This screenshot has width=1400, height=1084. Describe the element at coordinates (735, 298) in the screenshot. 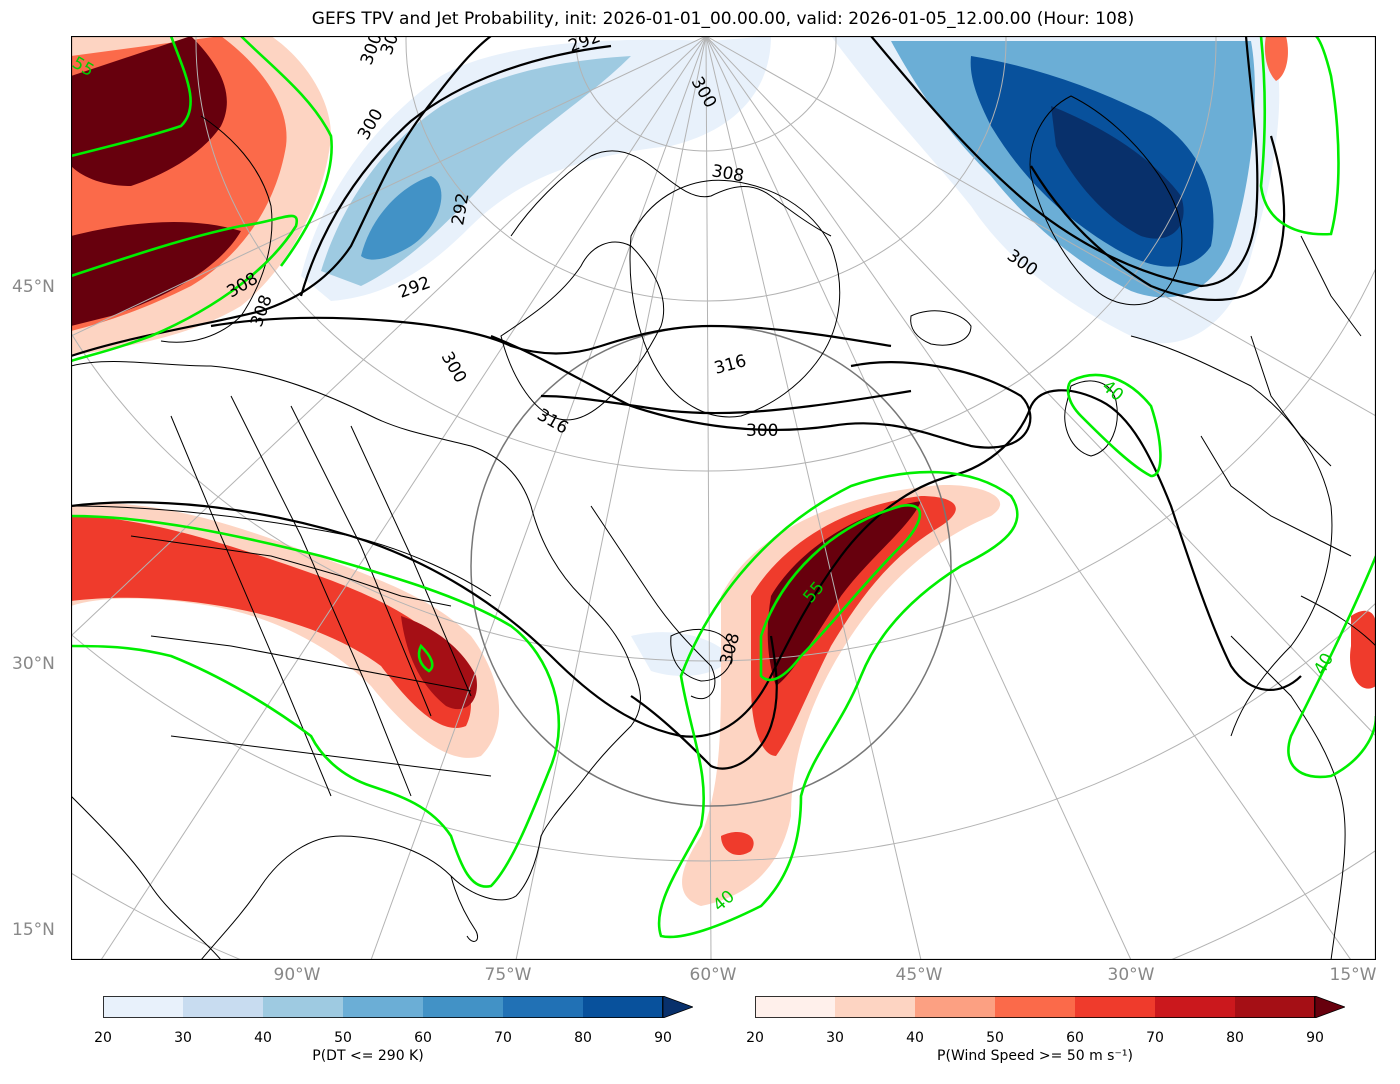

I see `coastline-greenland` at that location.